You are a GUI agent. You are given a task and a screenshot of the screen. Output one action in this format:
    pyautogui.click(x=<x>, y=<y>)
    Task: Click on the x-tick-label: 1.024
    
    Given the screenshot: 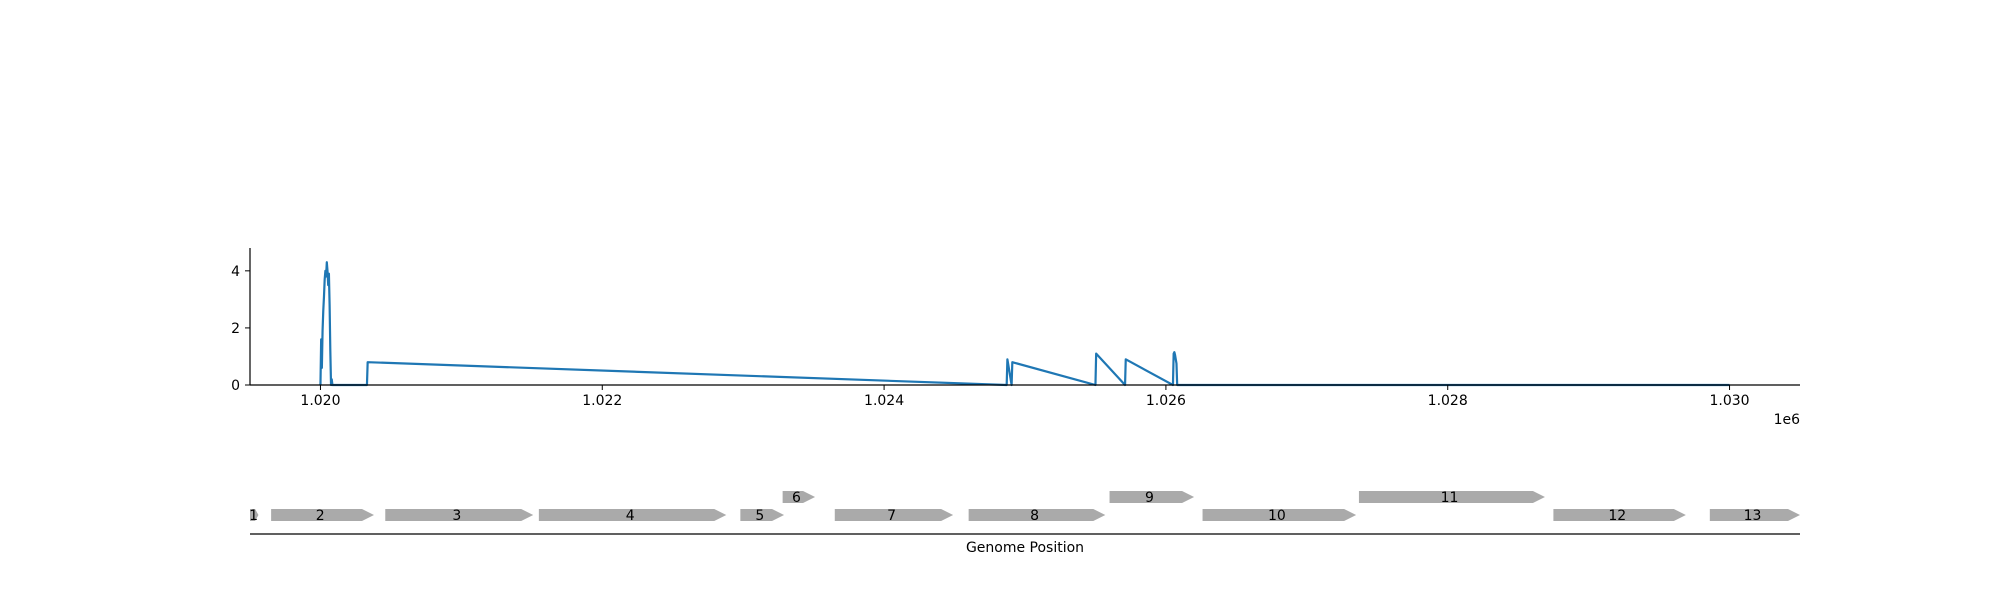 What is the action you would take?
    pyautogui.click(x=884, y=401)
    